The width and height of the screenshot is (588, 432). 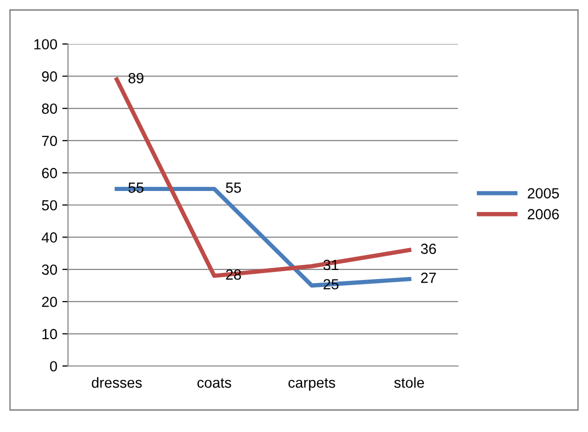 What do you see at coordinates (543, 214) in the screenshot?
I see `legend-label: 2006` at bounding box center [543, 214].